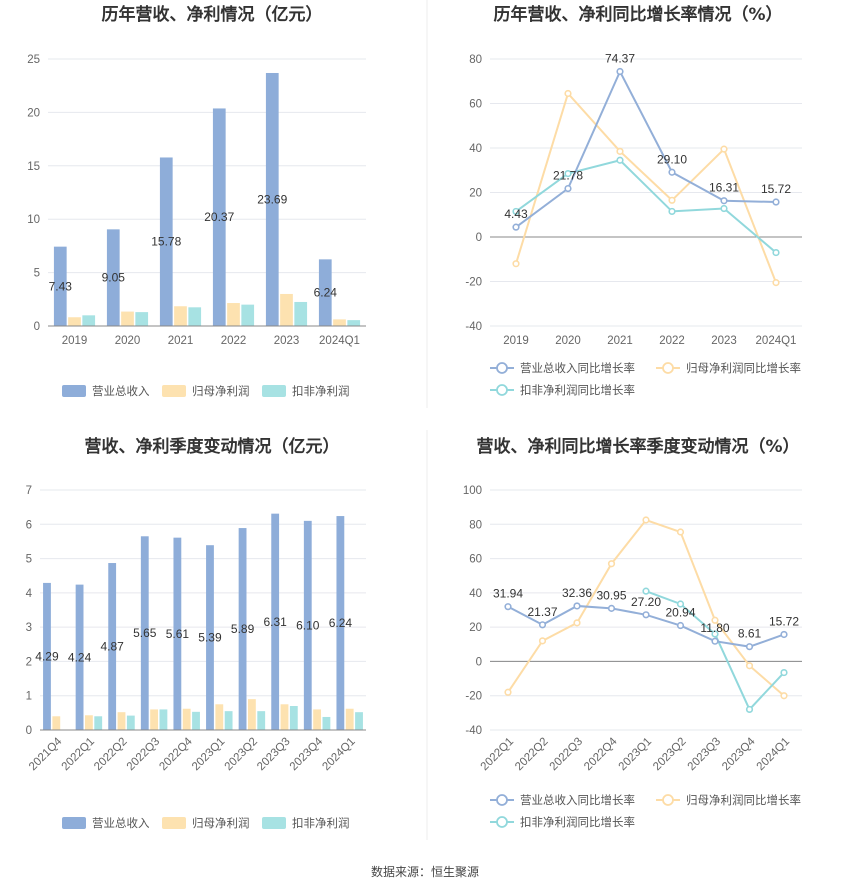 The image size is (850, 891). I want to click on x-tick-label: 2023Q3, so click(273, 754).